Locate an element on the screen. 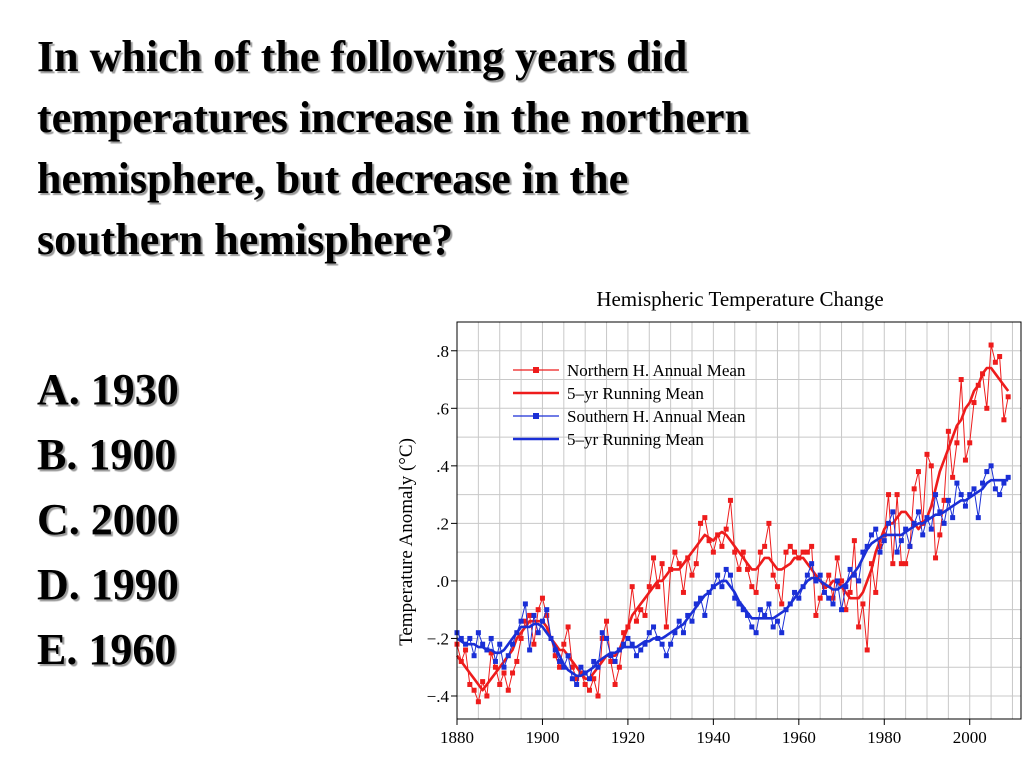 Image resolution: width=1024 pixels, height=768 pixels. answer-list: A. 1930 B. 1900 C. 2000 D. 1990 E. 1960 is located at coordinates (108, 529).